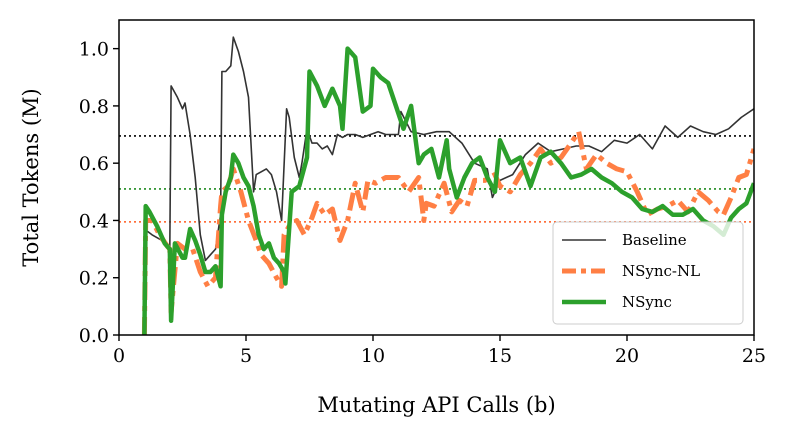 This screenshot has width=792, height=438. What do you see at coordinates (94, 279) in the screenshot?
I see `y-tick-label: 0.2` at bounding box center [94, 279].